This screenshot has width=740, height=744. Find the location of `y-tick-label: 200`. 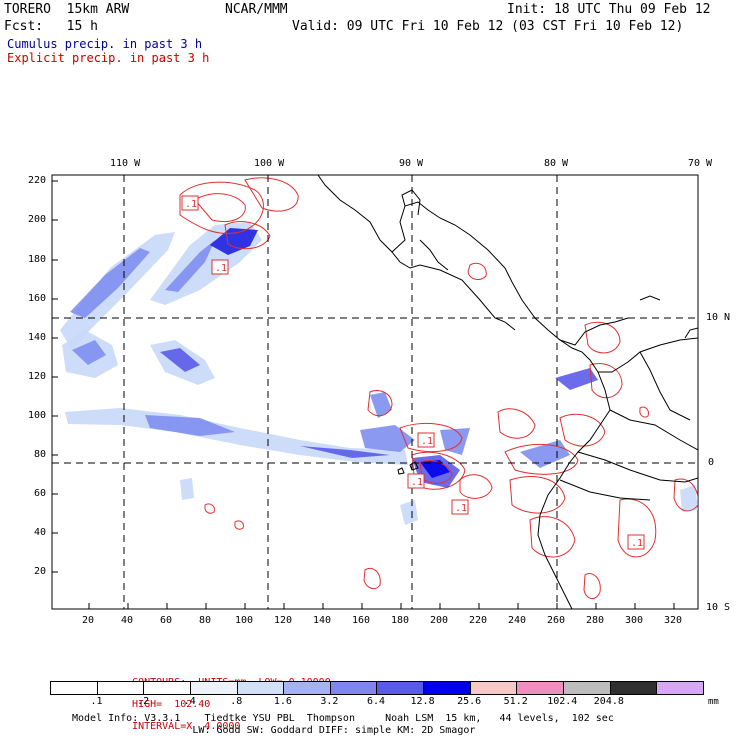

y-tick-label: 200 is located at coordinates (37, 219).